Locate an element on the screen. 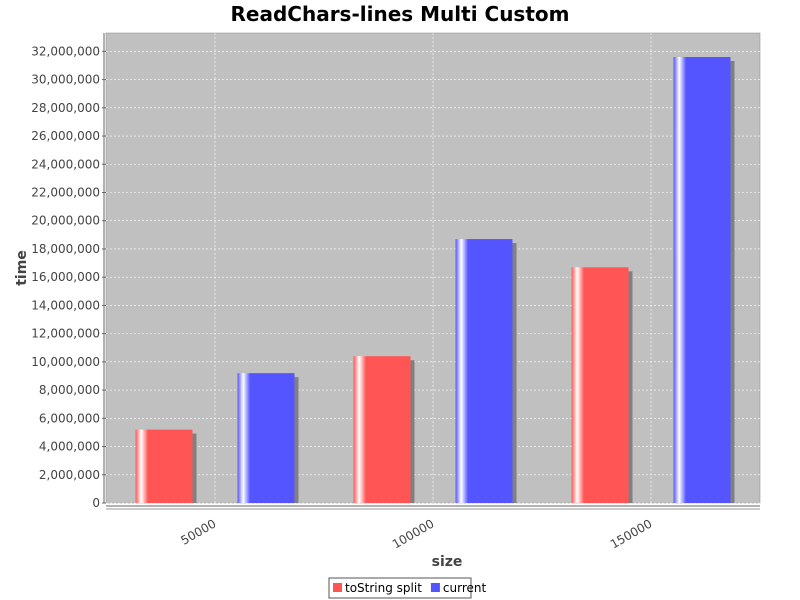 This screenshot has height=600, width=800. y-tick-label: 8,000,000 is located at coordinates (69, 390).